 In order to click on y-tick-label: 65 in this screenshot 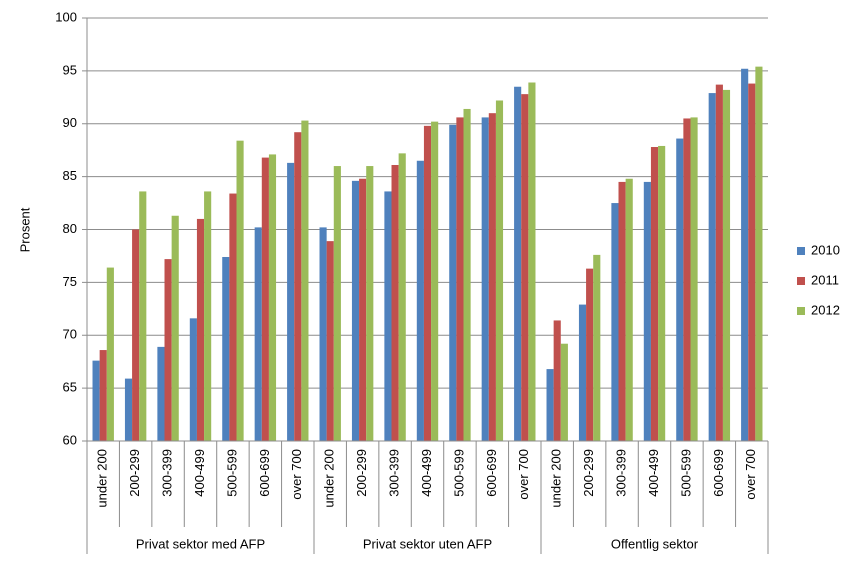, I will do `click(70, 387)`.